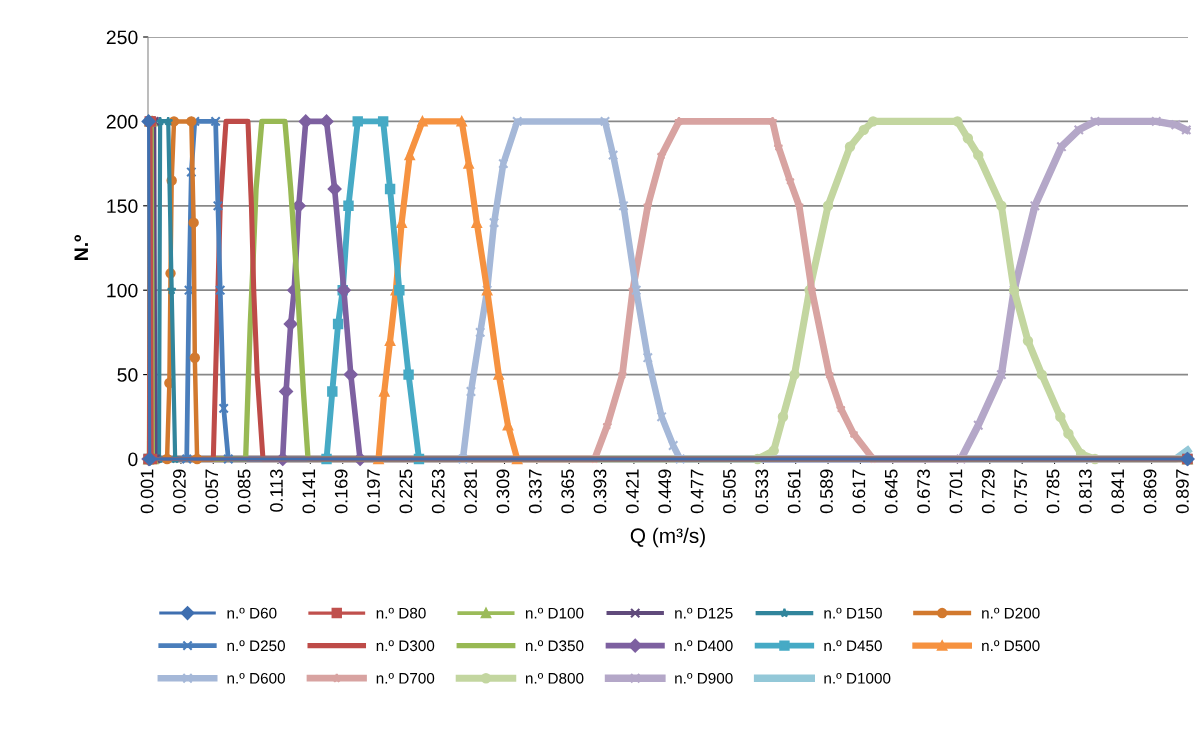 The height and width of the screenshot is (742, 1201). I want to click on x-tick-label: 0.197, so click(373, 491).